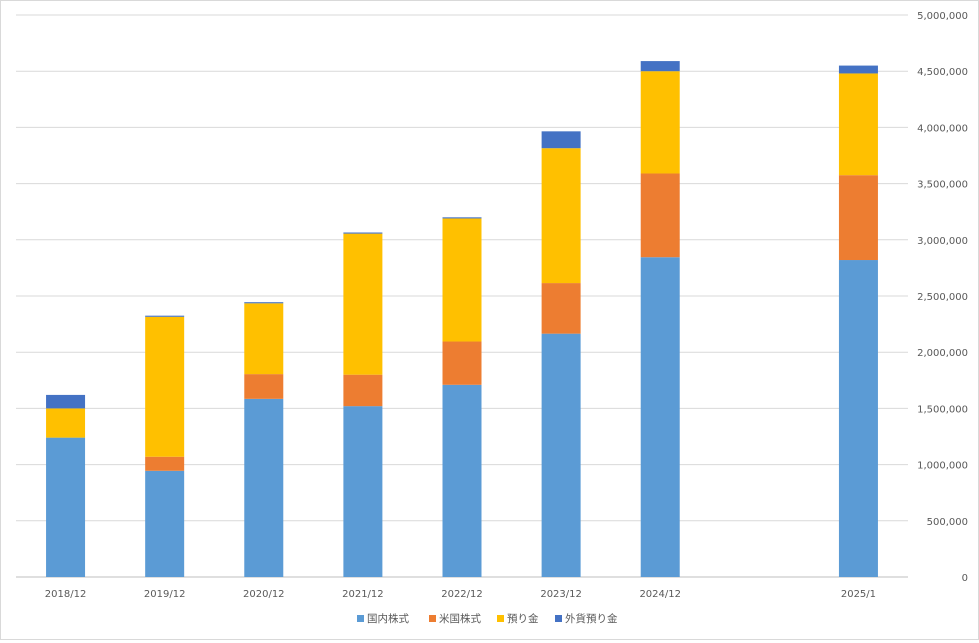 The image size is (979, 643). I want to click on x-tick-label: 2023/12, so click(561, 594).